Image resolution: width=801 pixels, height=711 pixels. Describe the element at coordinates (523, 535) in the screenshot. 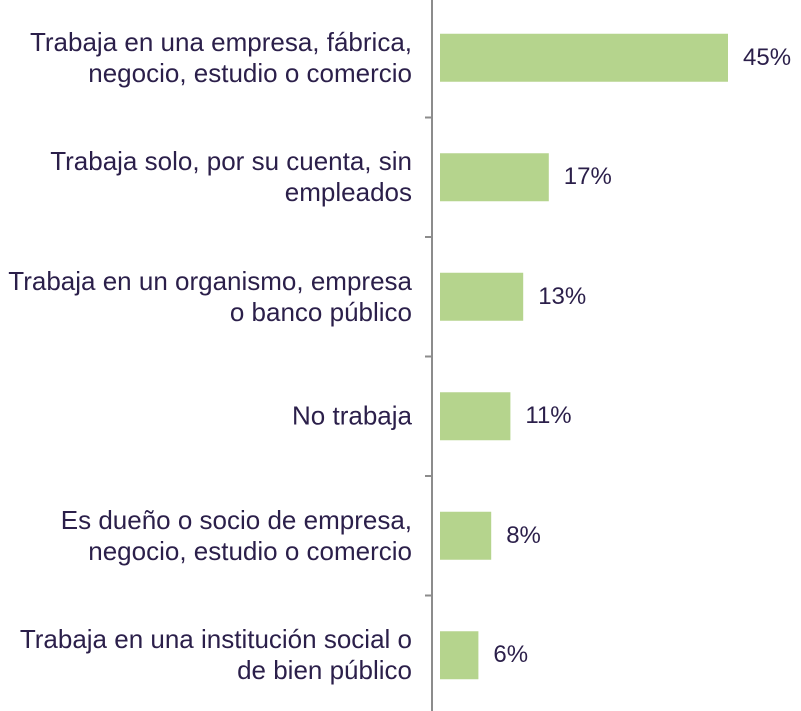

I see `value-label: 8%` at that location.